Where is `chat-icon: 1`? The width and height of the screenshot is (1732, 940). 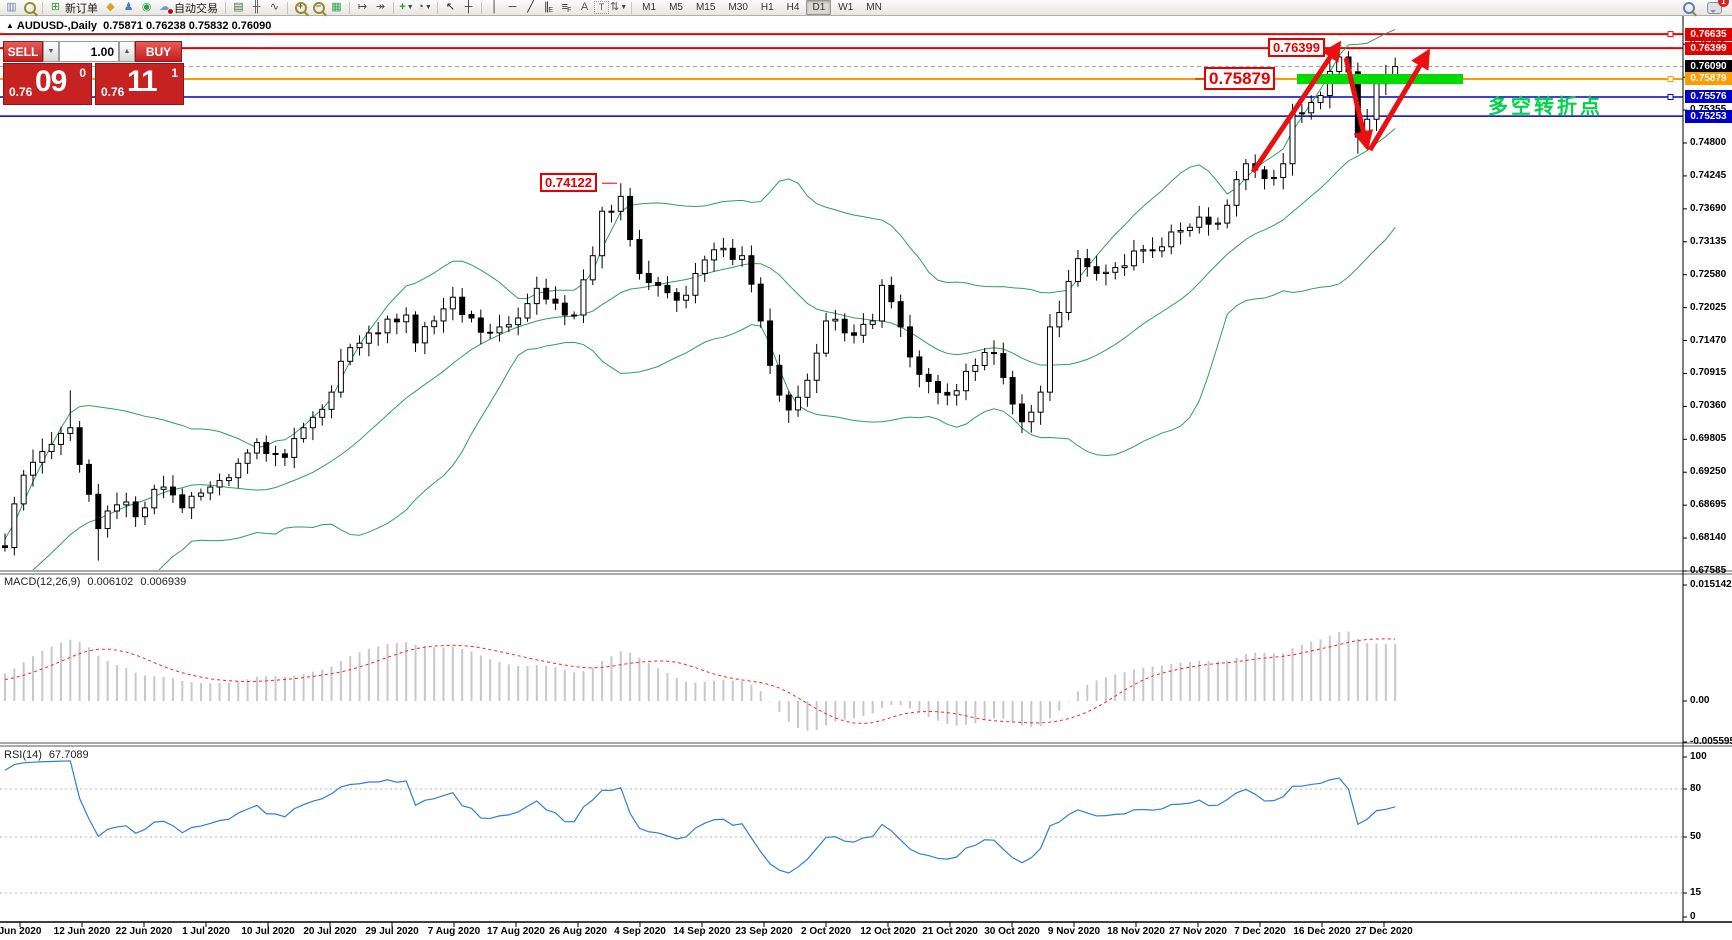
chat-icon: 1 is located at coordinates (1717, 7).